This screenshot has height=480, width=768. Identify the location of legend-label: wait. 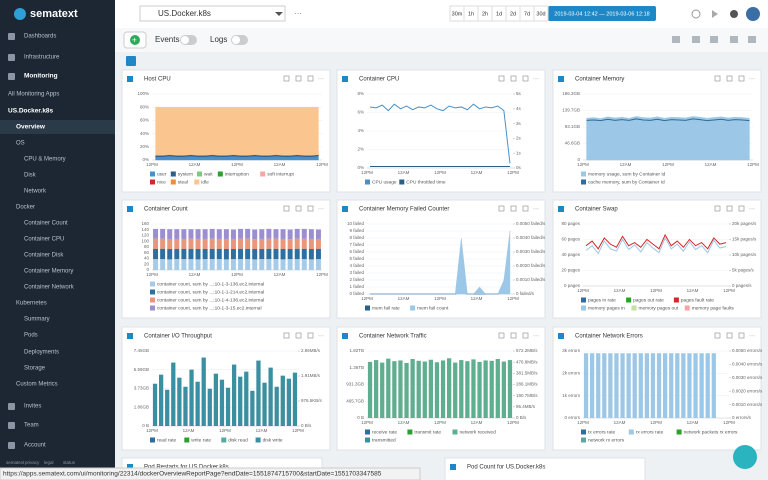
(208, 174).